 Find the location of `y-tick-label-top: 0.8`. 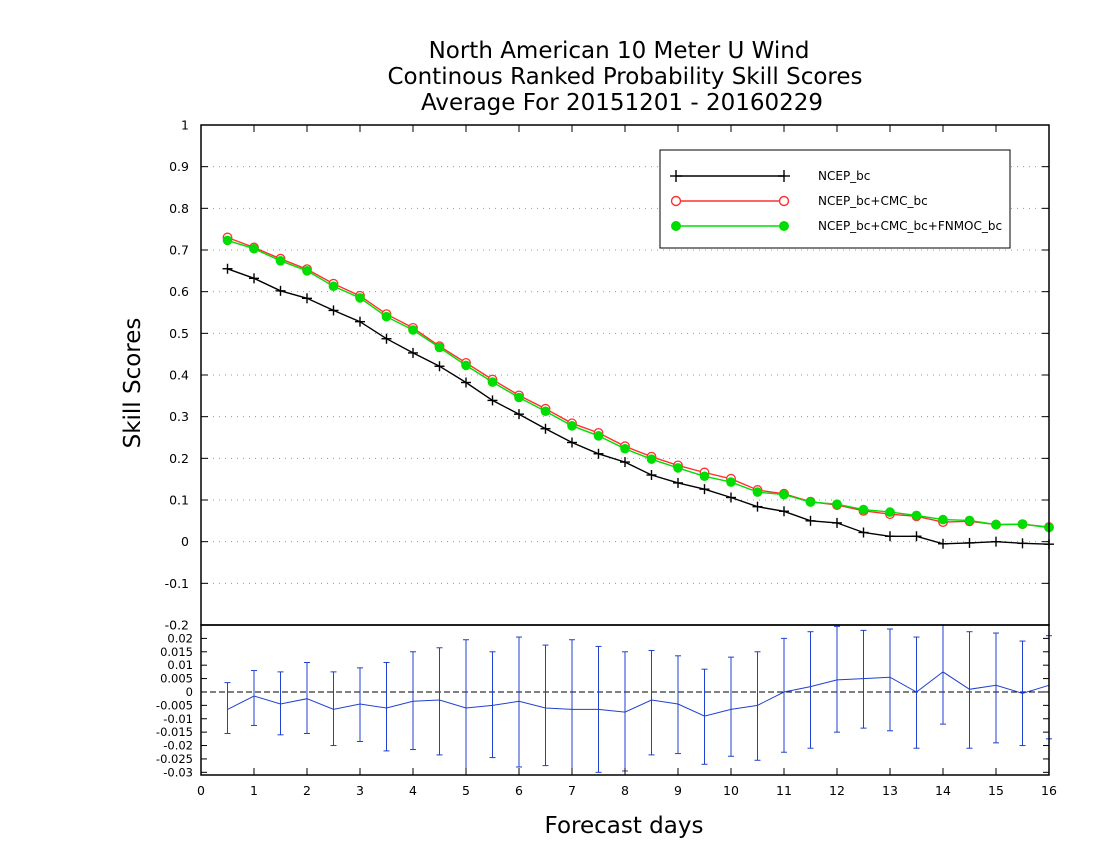

y-tick-label-top: 0.8 is located at coordinates (179, 208).